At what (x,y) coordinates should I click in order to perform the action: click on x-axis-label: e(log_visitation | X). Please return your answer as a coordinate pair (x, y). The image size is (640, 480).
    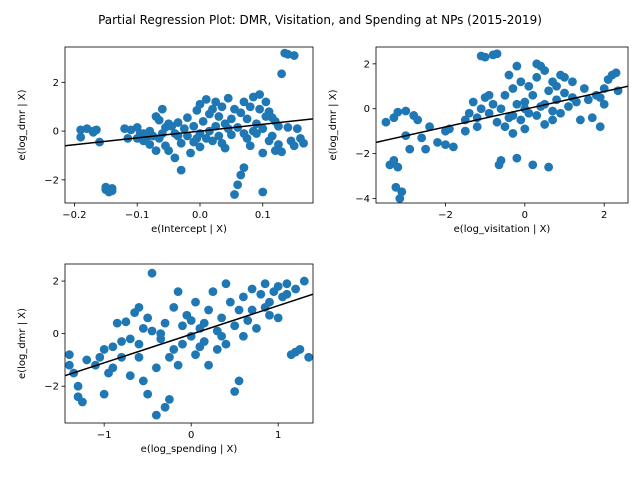
    Looking at the image, I should click on (502, 229).